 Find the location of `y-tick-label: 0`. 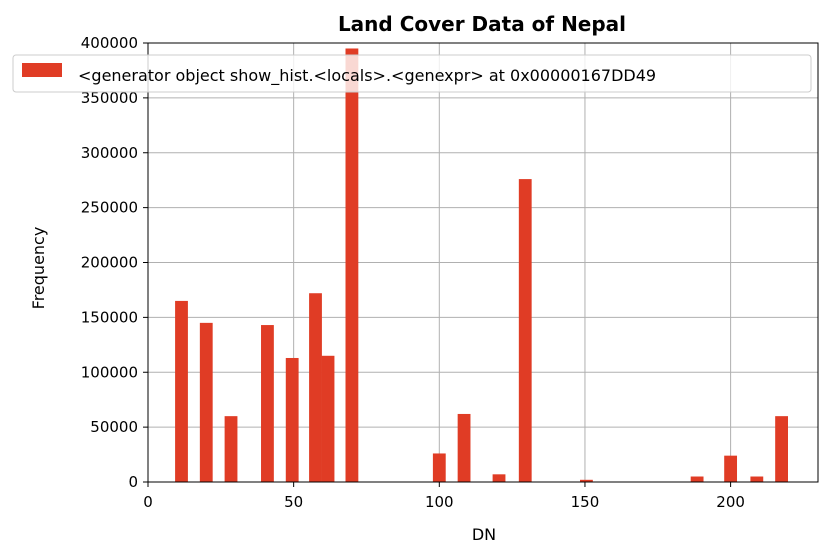

y-tick-label: 0 is located at coordinates (133, 482).